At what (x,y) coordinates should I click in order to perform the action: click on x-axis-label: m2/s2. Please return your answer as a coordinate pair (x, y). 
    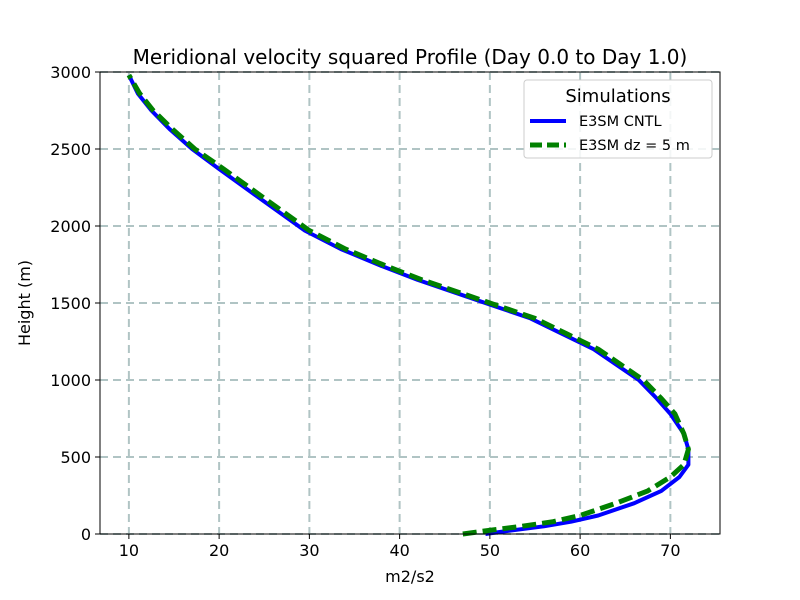
    Looking at the image, I should click on (410, 576).